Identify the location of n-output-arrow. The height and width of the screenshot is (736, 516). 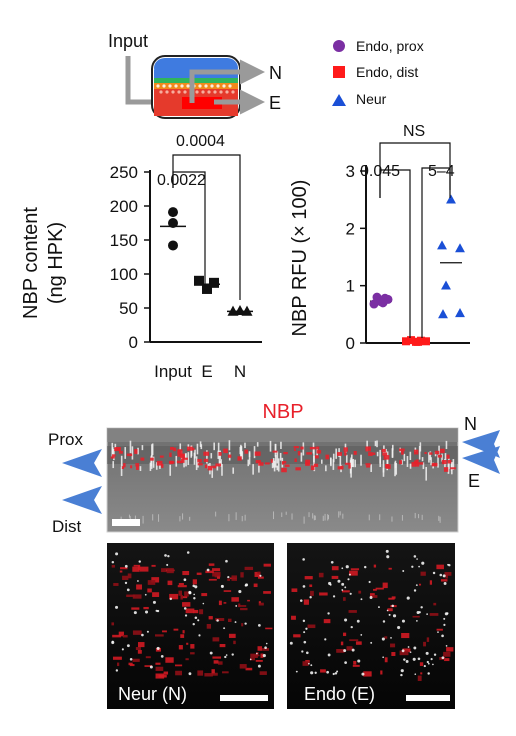
(227, 81).